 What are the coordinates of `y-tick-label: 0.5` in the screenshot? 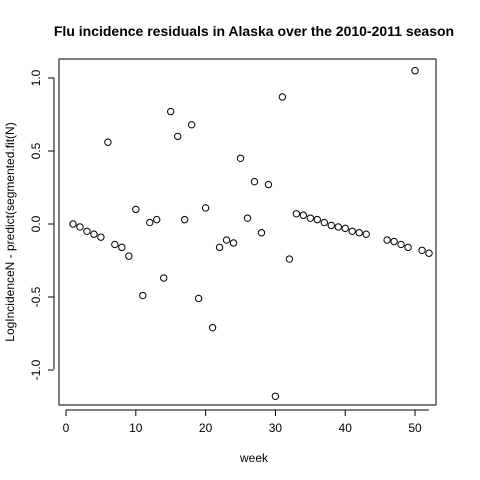 It's located at (36, 150).